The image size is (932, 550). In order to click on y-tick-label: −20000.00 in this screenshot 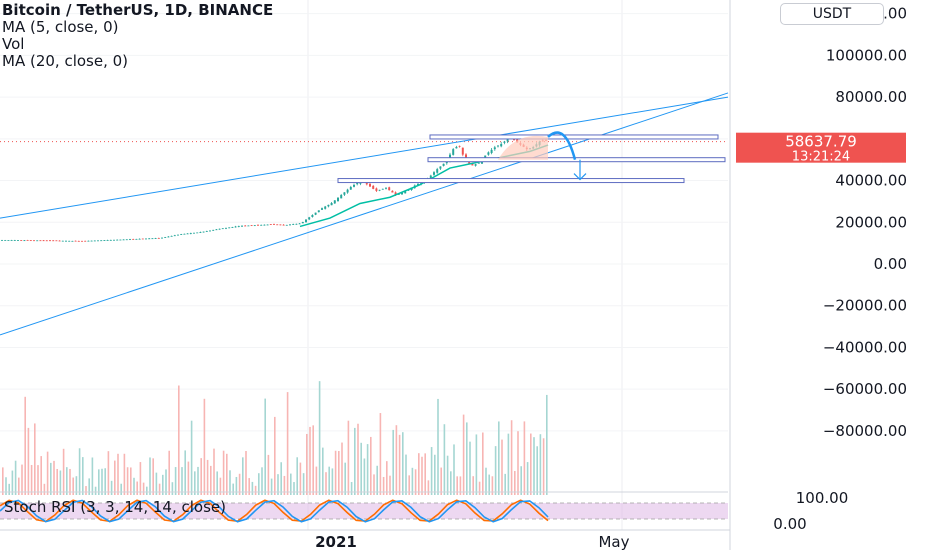, I will do `click(865, 306)`.